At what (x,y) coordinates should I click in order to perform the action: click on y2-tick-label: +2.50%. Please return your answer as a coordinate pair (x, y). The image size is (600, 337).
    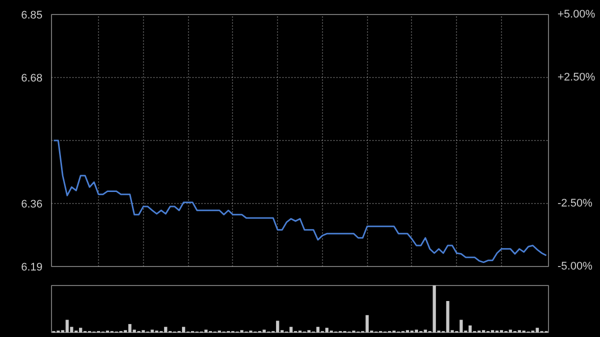
    Looking at the image, I should click on (577, 78).